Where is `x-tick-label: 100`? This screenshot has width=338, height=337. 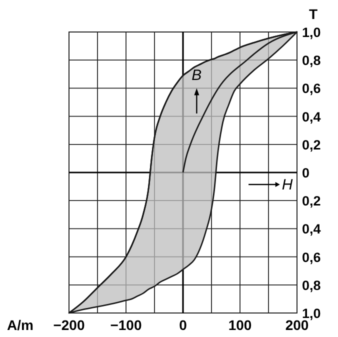
x-tick-label: 100 is located at coordinates (240, 325).